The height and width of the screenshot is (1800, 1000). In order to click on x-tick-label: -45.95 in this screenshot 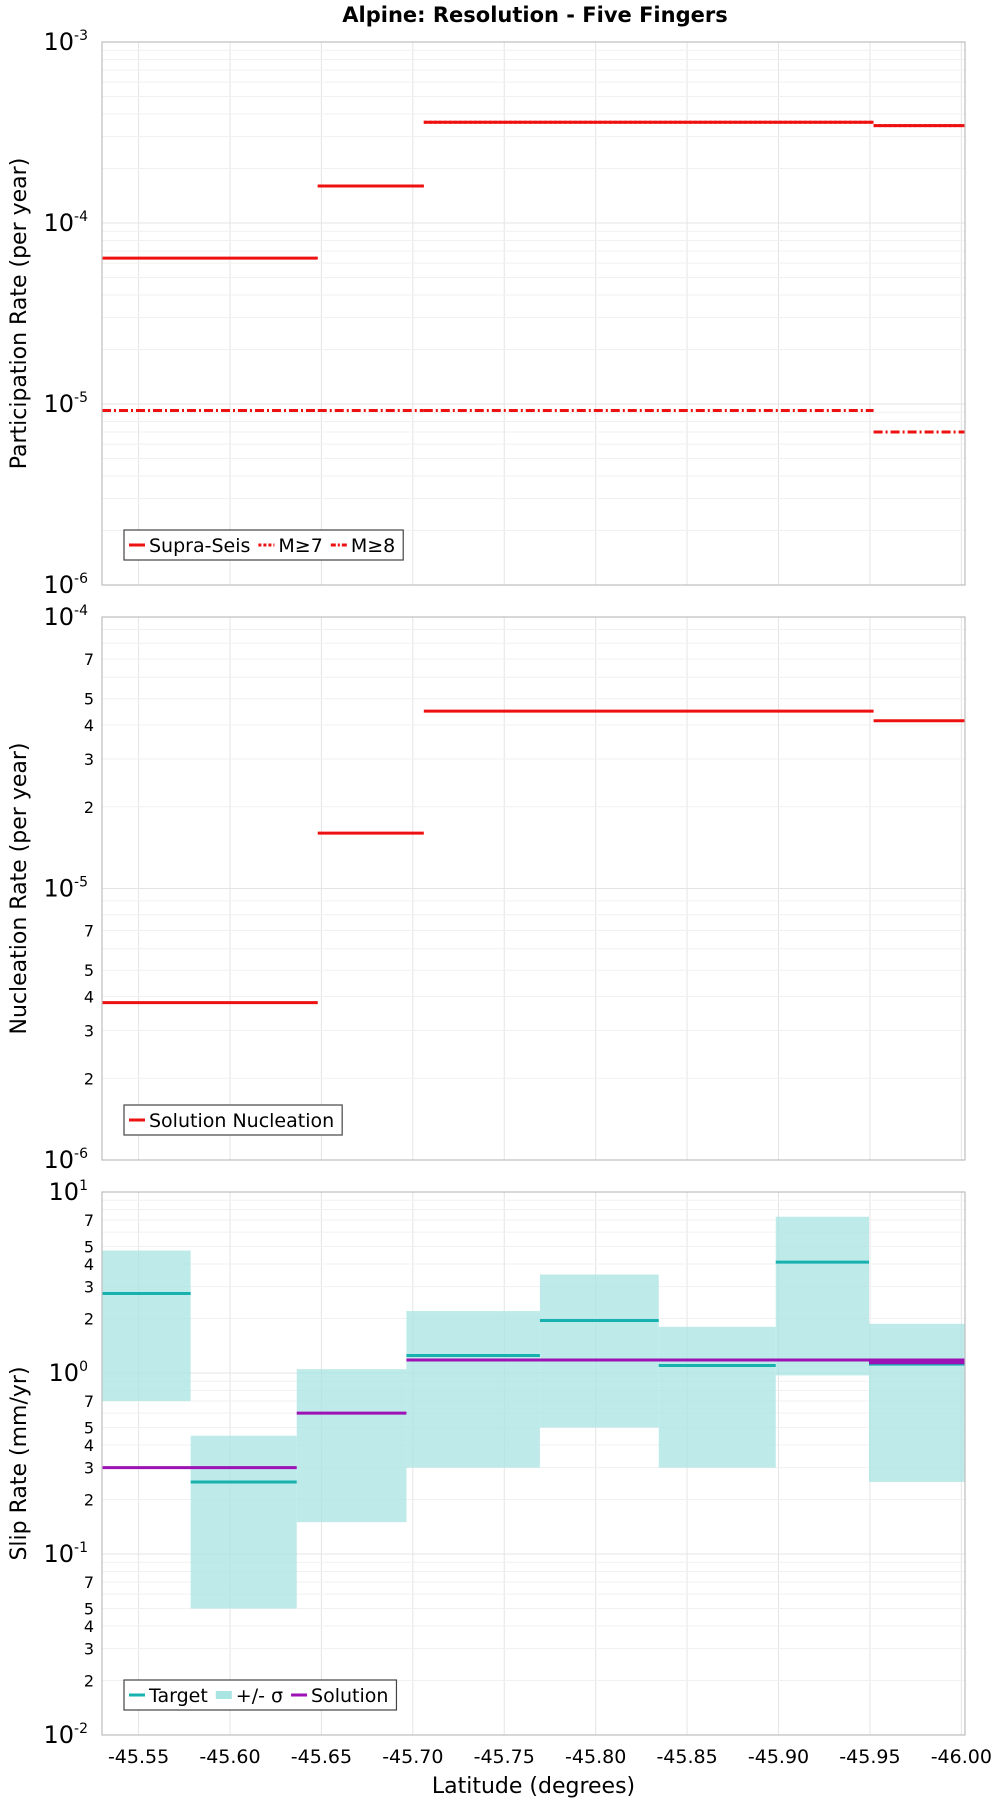, I will do `click(869, 1757)`.